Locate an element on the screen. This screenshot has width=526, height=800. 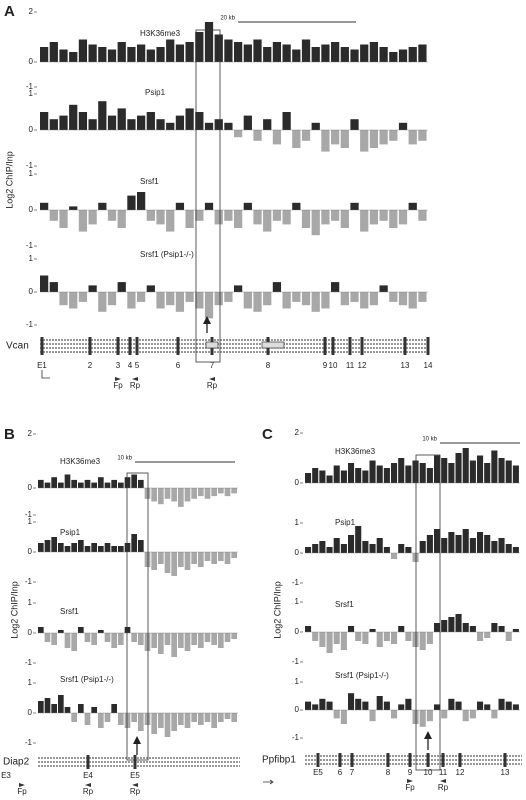
panel-letter: C is located at coordinates (267, 434).